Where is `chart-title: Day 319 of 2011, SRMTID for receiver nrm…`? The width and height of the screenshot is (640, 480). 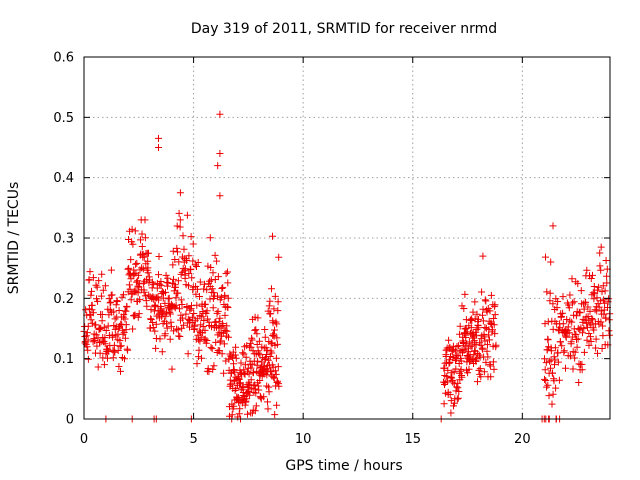
chart-title: Day 319 of 2011, SRMTID for receiver nrm… is located at coordinates (344, 29).